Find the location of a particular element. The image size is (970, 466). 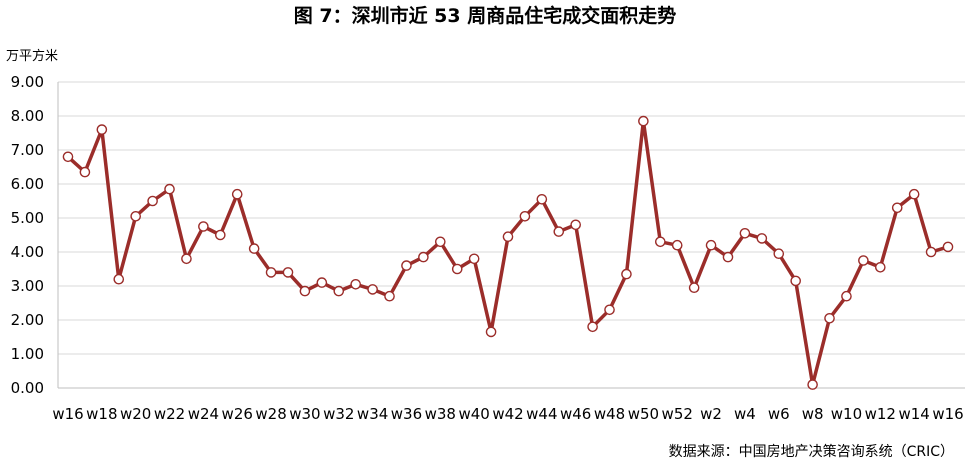

y-tick-label: 5.00 is located at coordinates (27, 218).